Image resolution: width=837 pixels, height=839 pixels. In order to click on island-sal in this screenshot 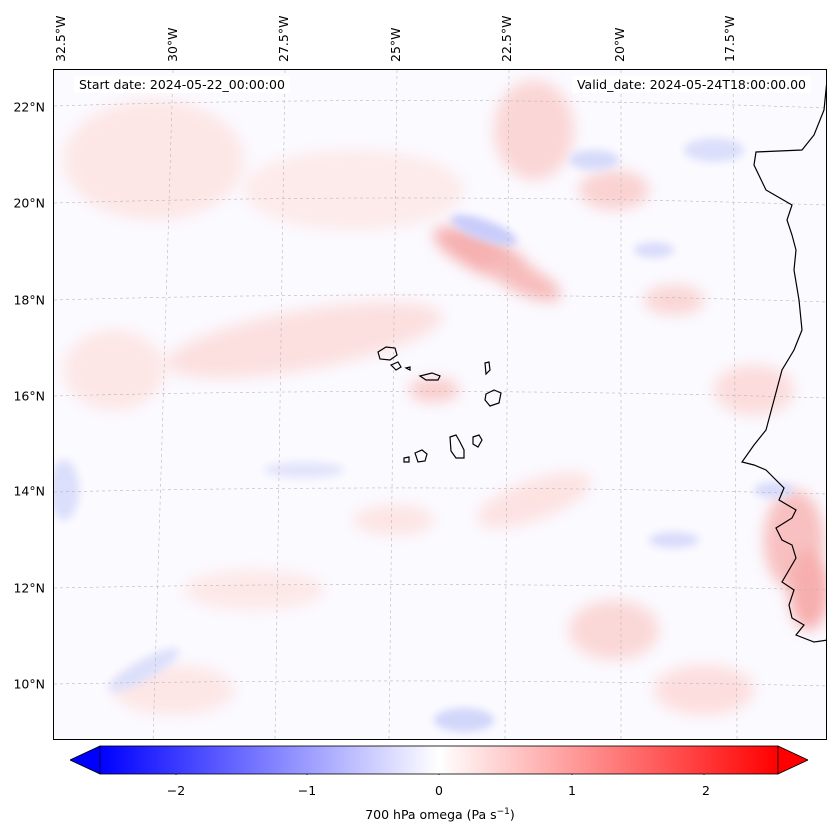, I will do `click(487, 368)`.